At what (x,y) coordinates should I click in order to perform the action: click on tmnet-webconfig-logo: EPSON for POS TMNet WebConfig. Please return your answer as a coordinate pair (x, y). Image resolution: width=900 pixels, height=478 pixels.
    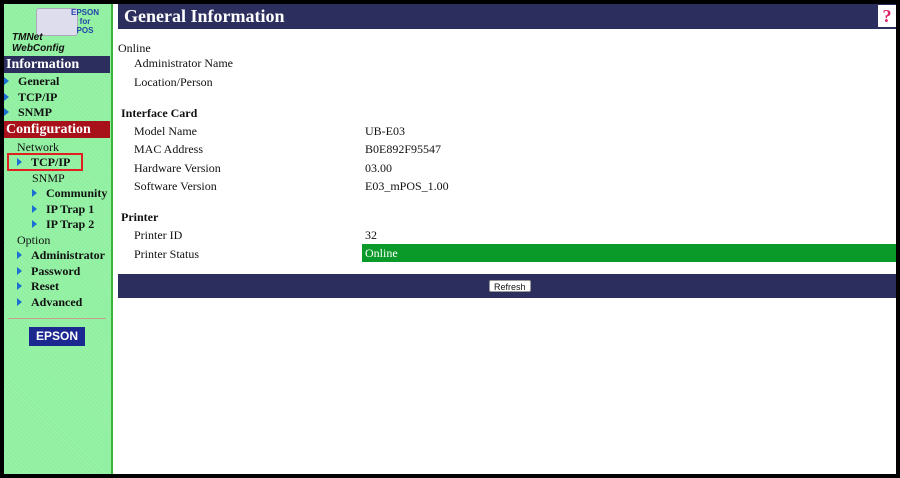
    Looking at the image, I should click on (56, 30).